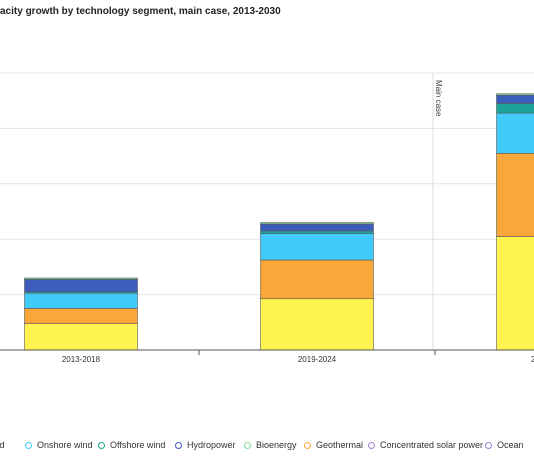 This screenshot has height=462, width=534. Describe the element at coordinates (438, 98) in the screenshot. I see `annotation-label: Main case` at that location.